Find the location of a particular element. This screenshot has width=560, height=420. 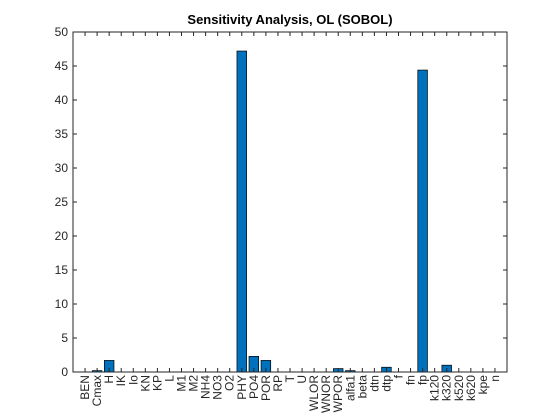

x-tick-label-O2: O2 is located at coordinates (230, 383).